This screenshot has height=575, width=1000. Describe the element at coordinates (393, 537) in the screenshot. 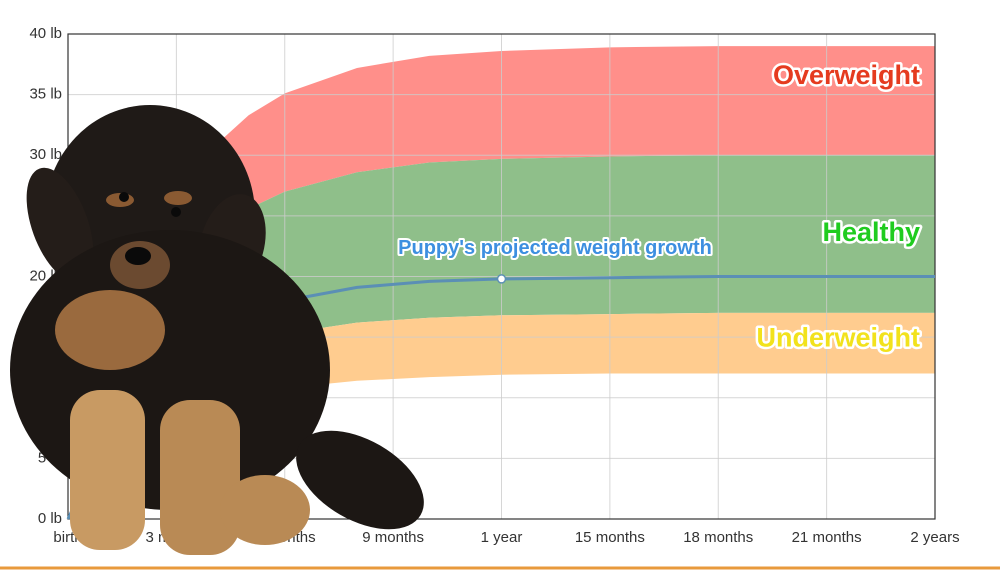

I see `x-tick-label: 9 months` at that location.